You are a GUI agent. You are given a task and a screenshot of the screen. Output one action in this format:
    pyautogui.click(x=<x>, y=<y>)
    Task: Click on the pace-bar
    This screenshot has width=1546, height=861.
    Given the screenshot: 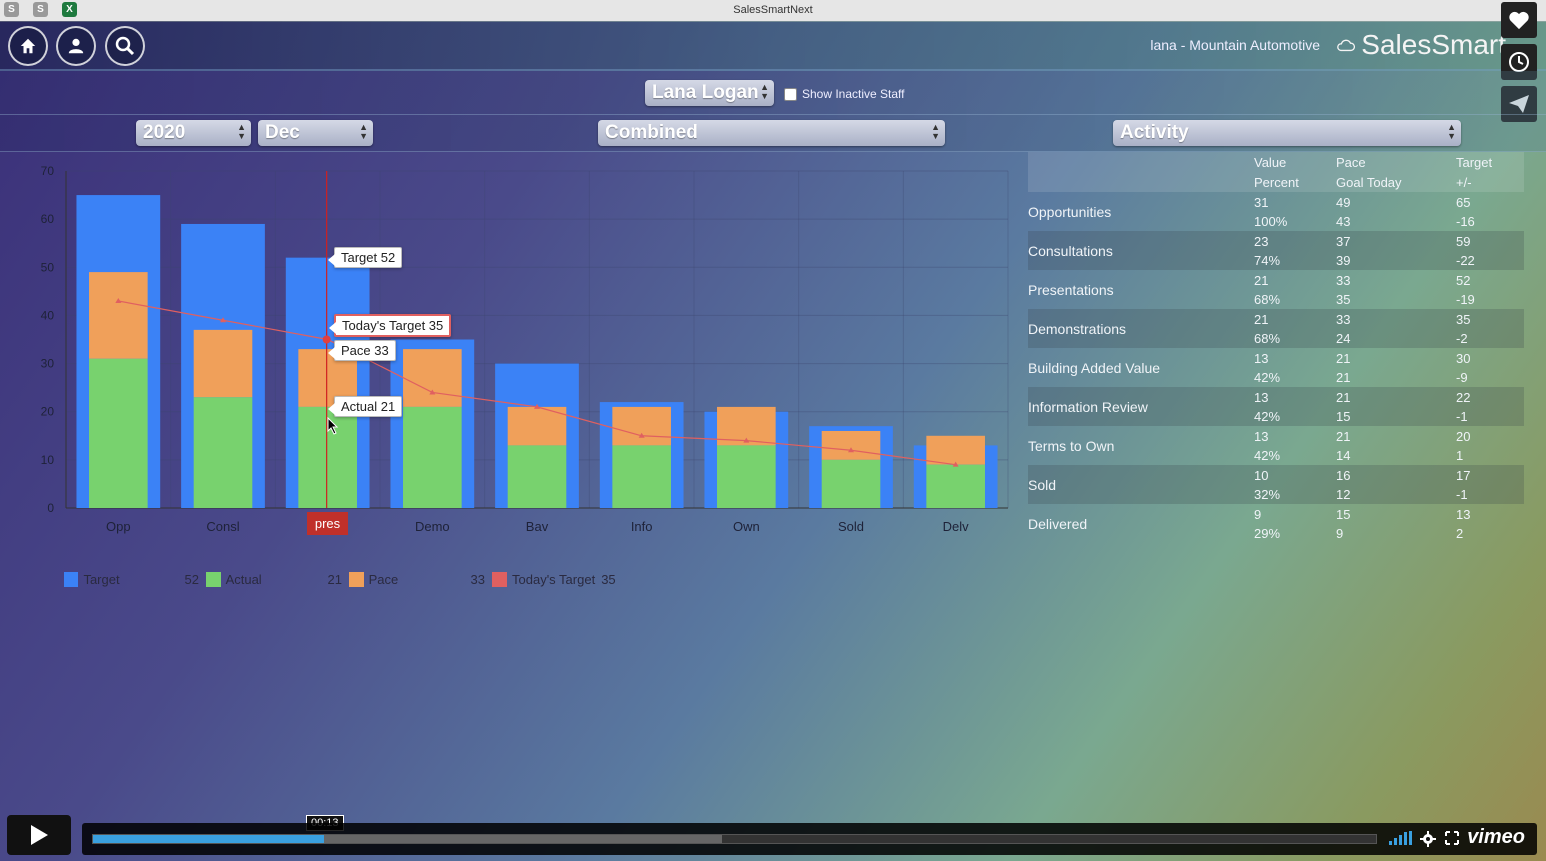 What is the action you would take?
    pyautogui.click(x=641, y=426)
    